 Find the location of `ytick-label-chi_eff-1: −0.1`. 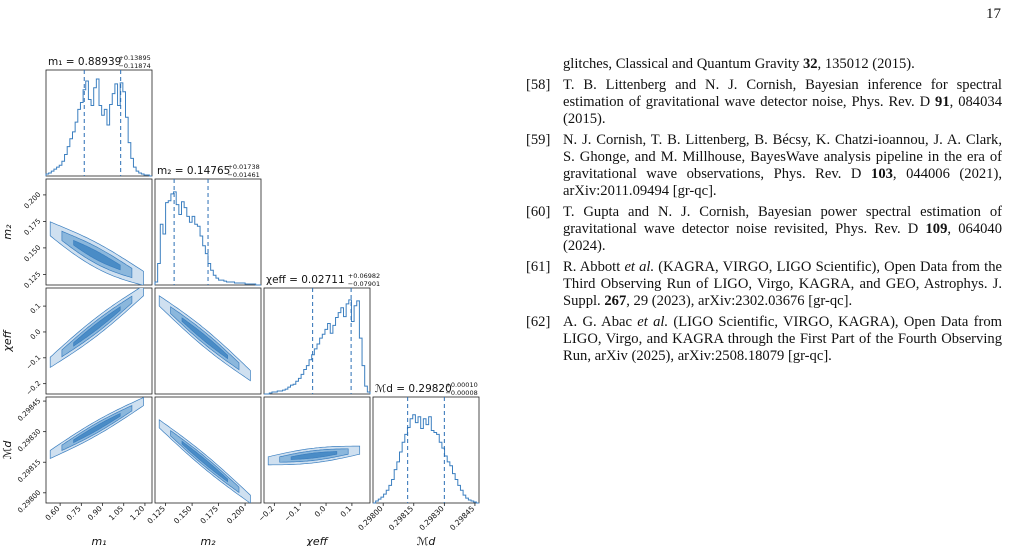

ytick-label-chi_eff-1: −0.1 is located at coordinates (34, 363).